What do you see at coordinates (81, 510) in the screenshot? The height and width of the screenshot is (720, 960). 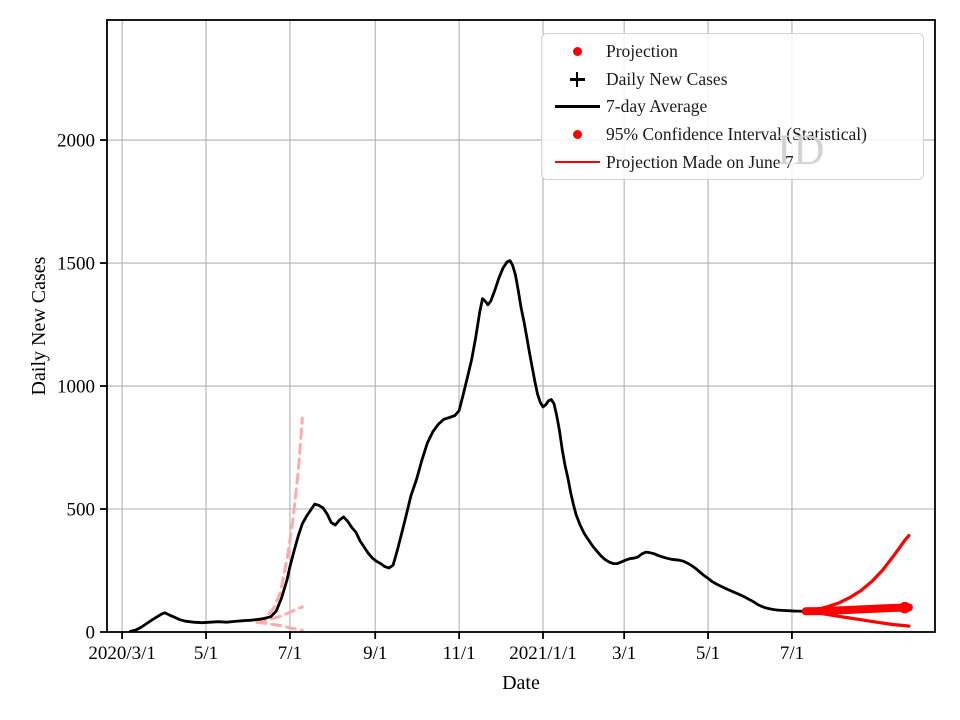 I see `y-tick-label: 500` at bounding box center [81, 510].